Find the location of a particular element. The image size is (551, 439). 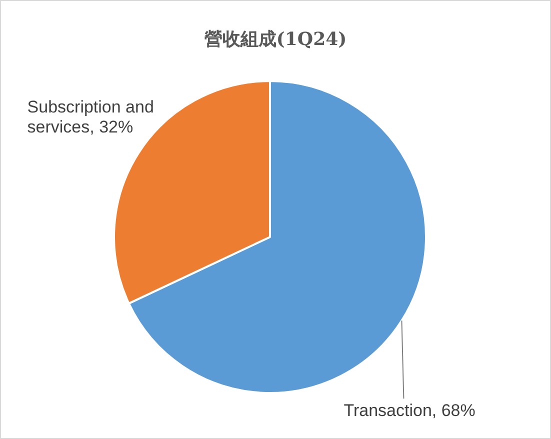

slice-label: Subscription and services, 32% is located at coordinates (90, 117).